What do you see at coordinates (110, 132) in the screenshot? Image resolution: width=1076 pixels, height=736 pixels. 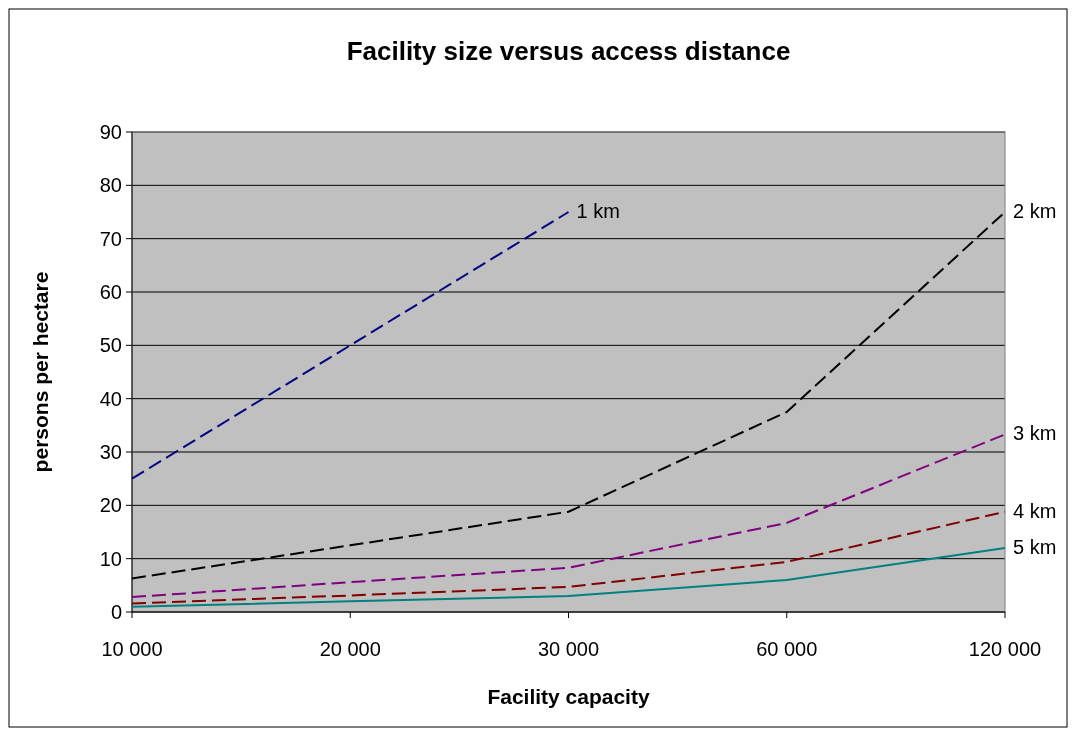 I see `y-tick-label: 90` at bounding box center [110, 132].